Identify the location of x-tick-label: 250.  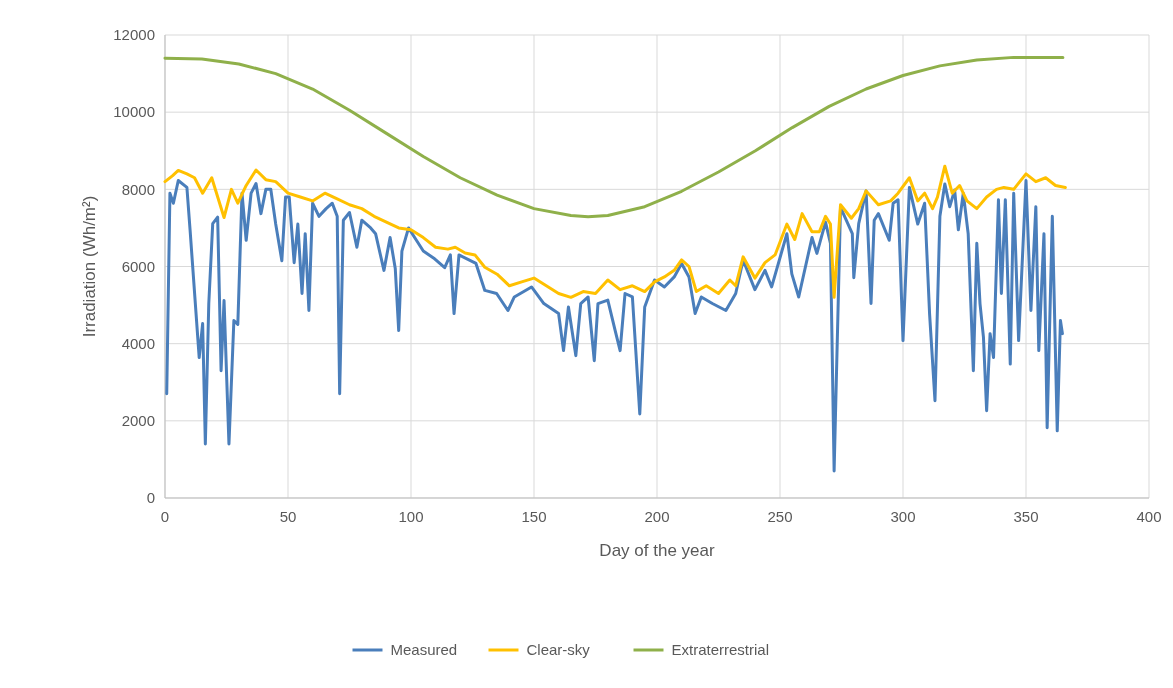
(780, 516).